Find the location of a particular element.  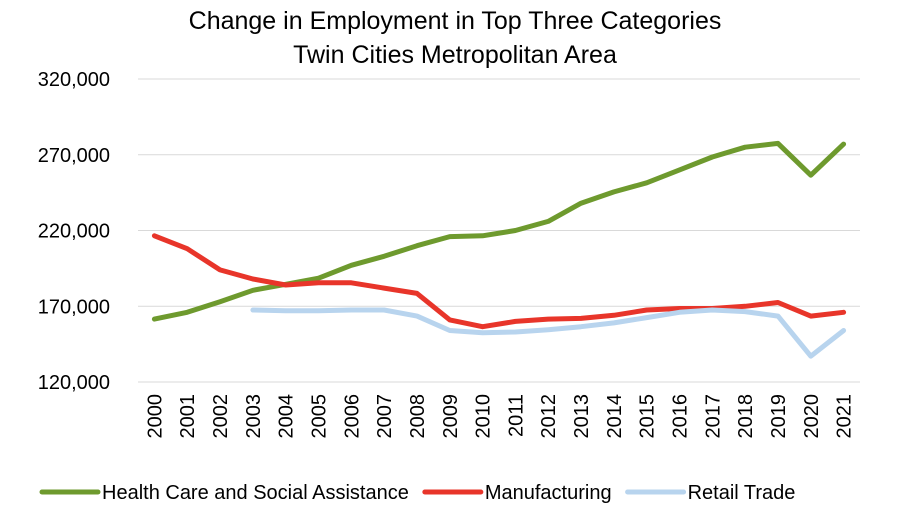

x-tick-label: 2012 is located at coordinates (549, 416).